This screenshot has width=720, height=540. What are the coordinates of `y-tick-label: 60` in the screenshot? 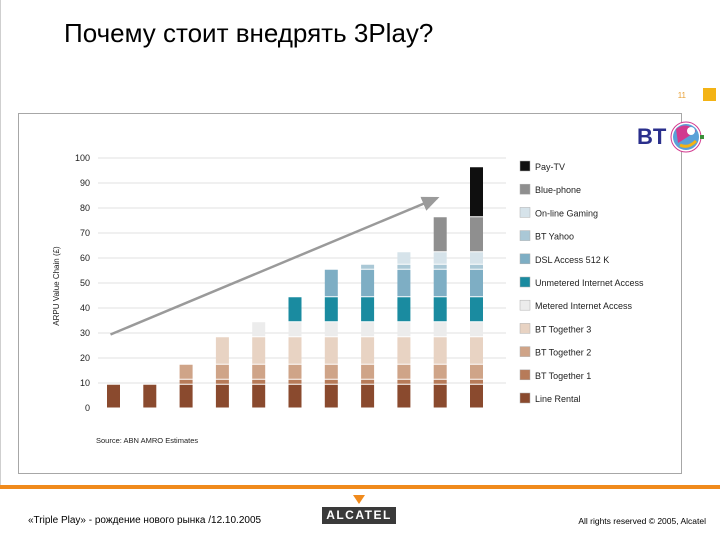 It's located at (85, 258).